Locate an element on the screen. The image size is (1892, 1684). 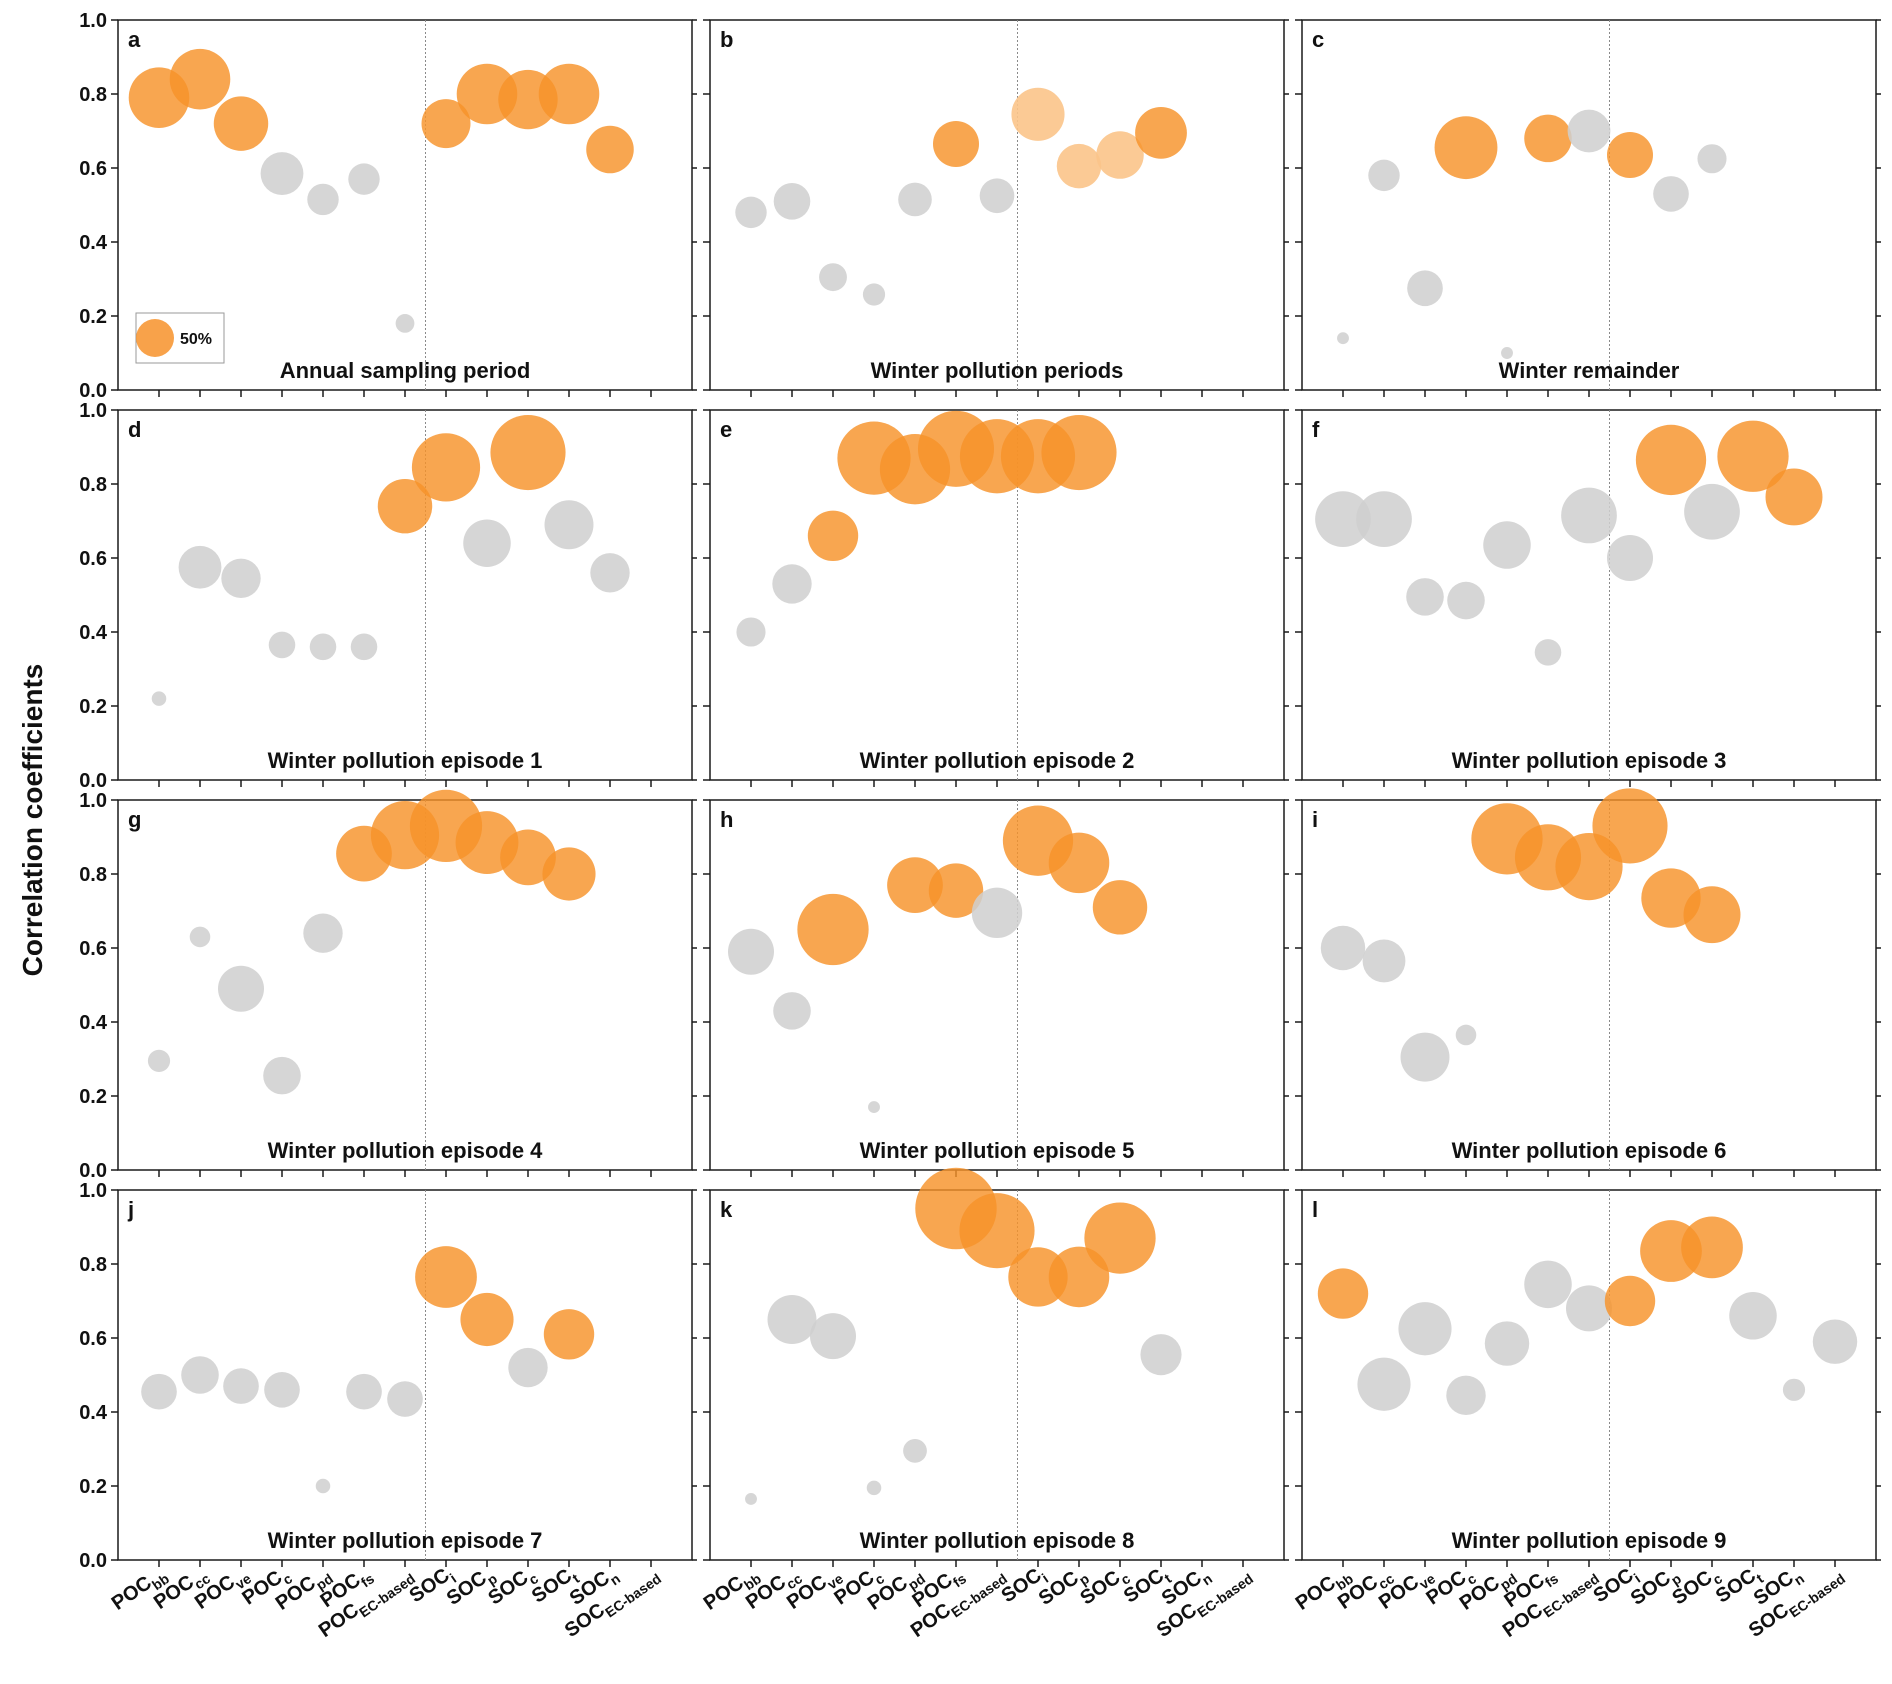
y-tick-label: 0.2 is located at coordinates (93, 1487).